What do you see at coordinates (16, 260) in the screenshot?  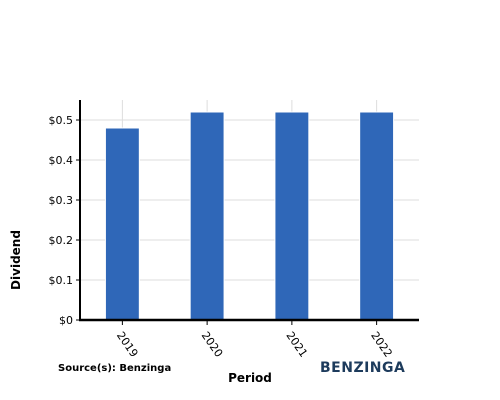 I see `y-axis-title: Dividend` at bounding box center [16, 260].